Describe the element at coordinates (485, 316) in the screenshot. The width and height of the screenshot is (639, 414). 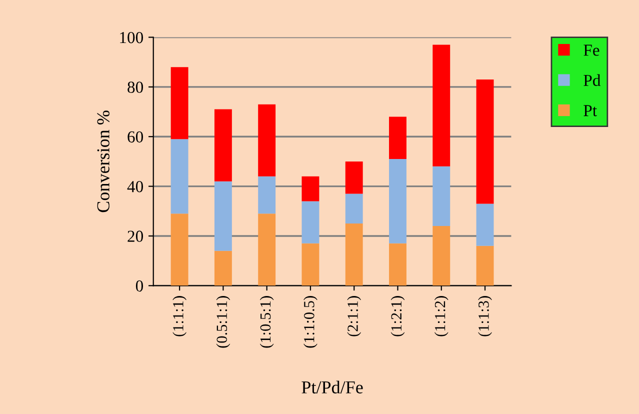
I see `x-tick-label: (1:1:3)` at that location.